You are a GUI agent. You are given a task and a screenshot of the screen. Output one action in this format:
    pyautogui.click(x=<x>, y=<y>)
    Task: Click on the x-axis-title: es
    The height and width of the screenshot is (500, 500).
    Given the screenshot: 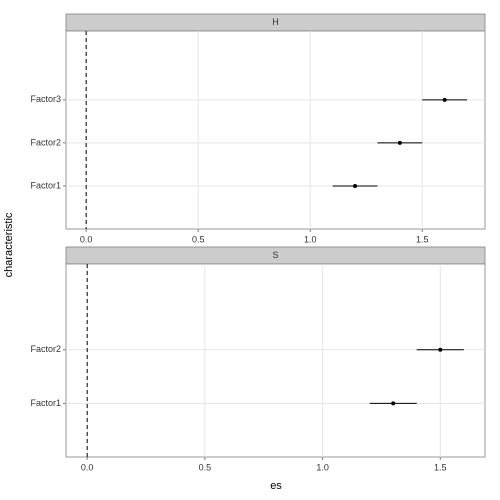 What is the action you would take?
    pyautogui.click(x=276, y=486)
    